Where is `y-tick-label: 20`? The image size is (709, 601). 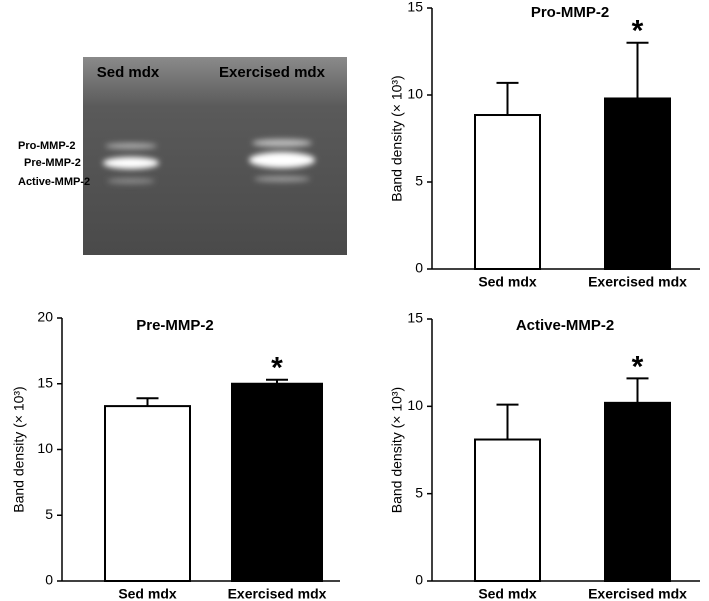 y-tick-label: 20 is located at coordinates (45, 317).